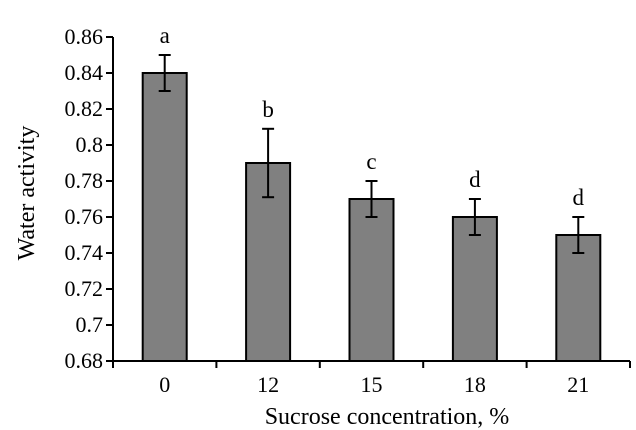  Describe the element at coordinates (89, 198) in the screenshot. I see `y-ticks-group: 0.68 0.7 0.72 0.74 0.76 0.78 0.8 0.82 0.84 0.86` at that location.